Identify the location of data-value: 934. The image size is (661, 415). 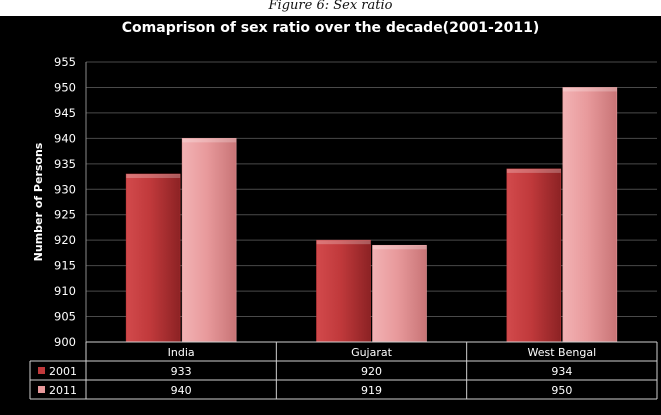
(561, 371).